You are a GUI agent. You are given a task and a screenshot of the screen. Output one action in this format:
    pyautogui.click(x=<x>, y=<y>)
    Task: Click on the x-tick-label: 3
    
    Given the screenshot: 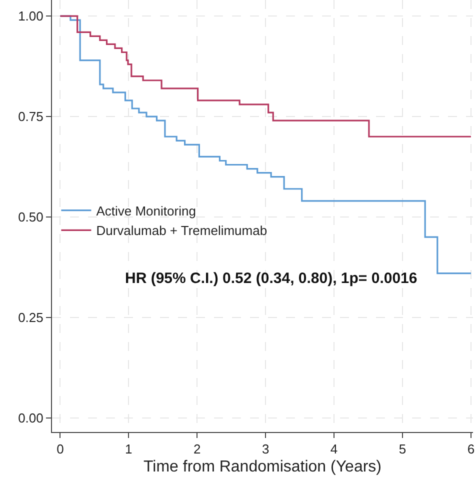 What is the action you would take?
    pyautogui.click(x=266, y=449)
    